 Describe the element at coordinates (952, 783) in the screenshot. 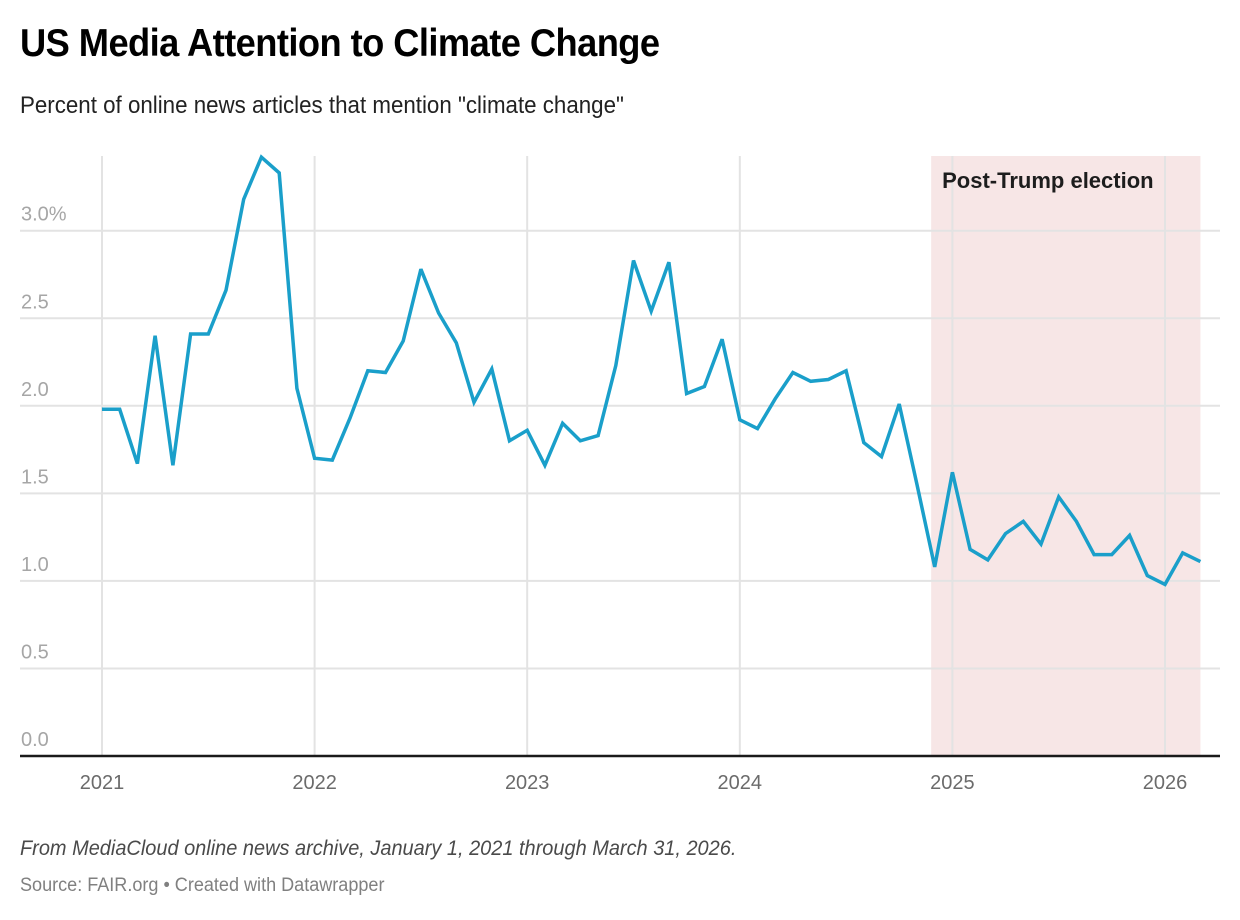

I see `x-tick-label: 2025` at that location.